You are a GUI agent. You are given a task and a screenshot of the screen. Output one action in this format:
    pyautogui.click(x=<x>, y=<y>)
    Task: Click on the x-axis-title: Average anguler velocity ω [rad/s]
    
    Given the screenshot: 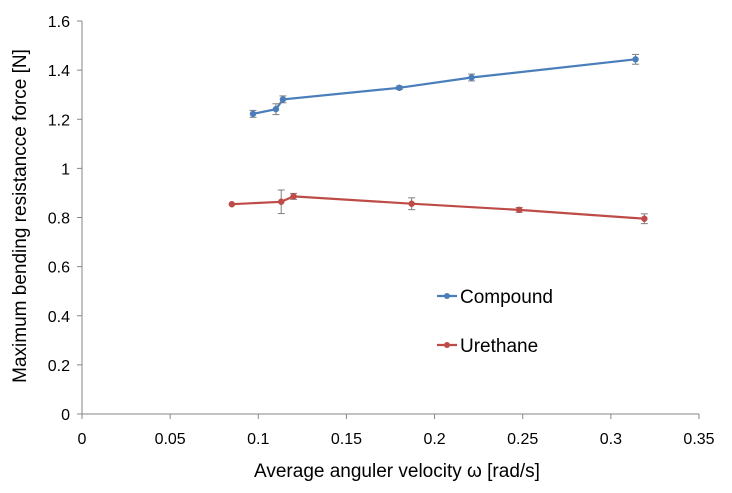 What is the action you would take?
    pyautogui.click(x=397, y=471)
    